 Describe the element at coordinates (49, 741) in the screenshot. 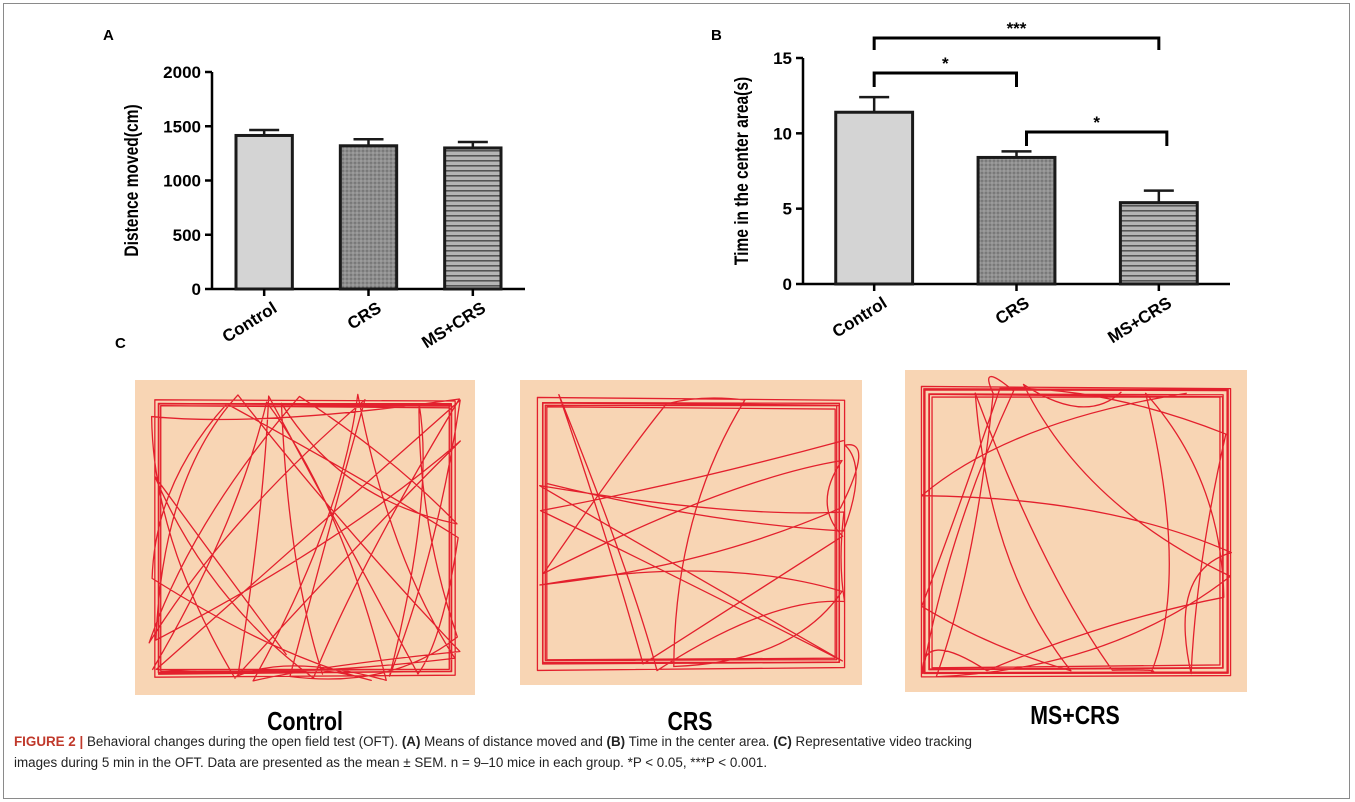

I see `caption-figure-label: FIGURE 2 |` at that location.